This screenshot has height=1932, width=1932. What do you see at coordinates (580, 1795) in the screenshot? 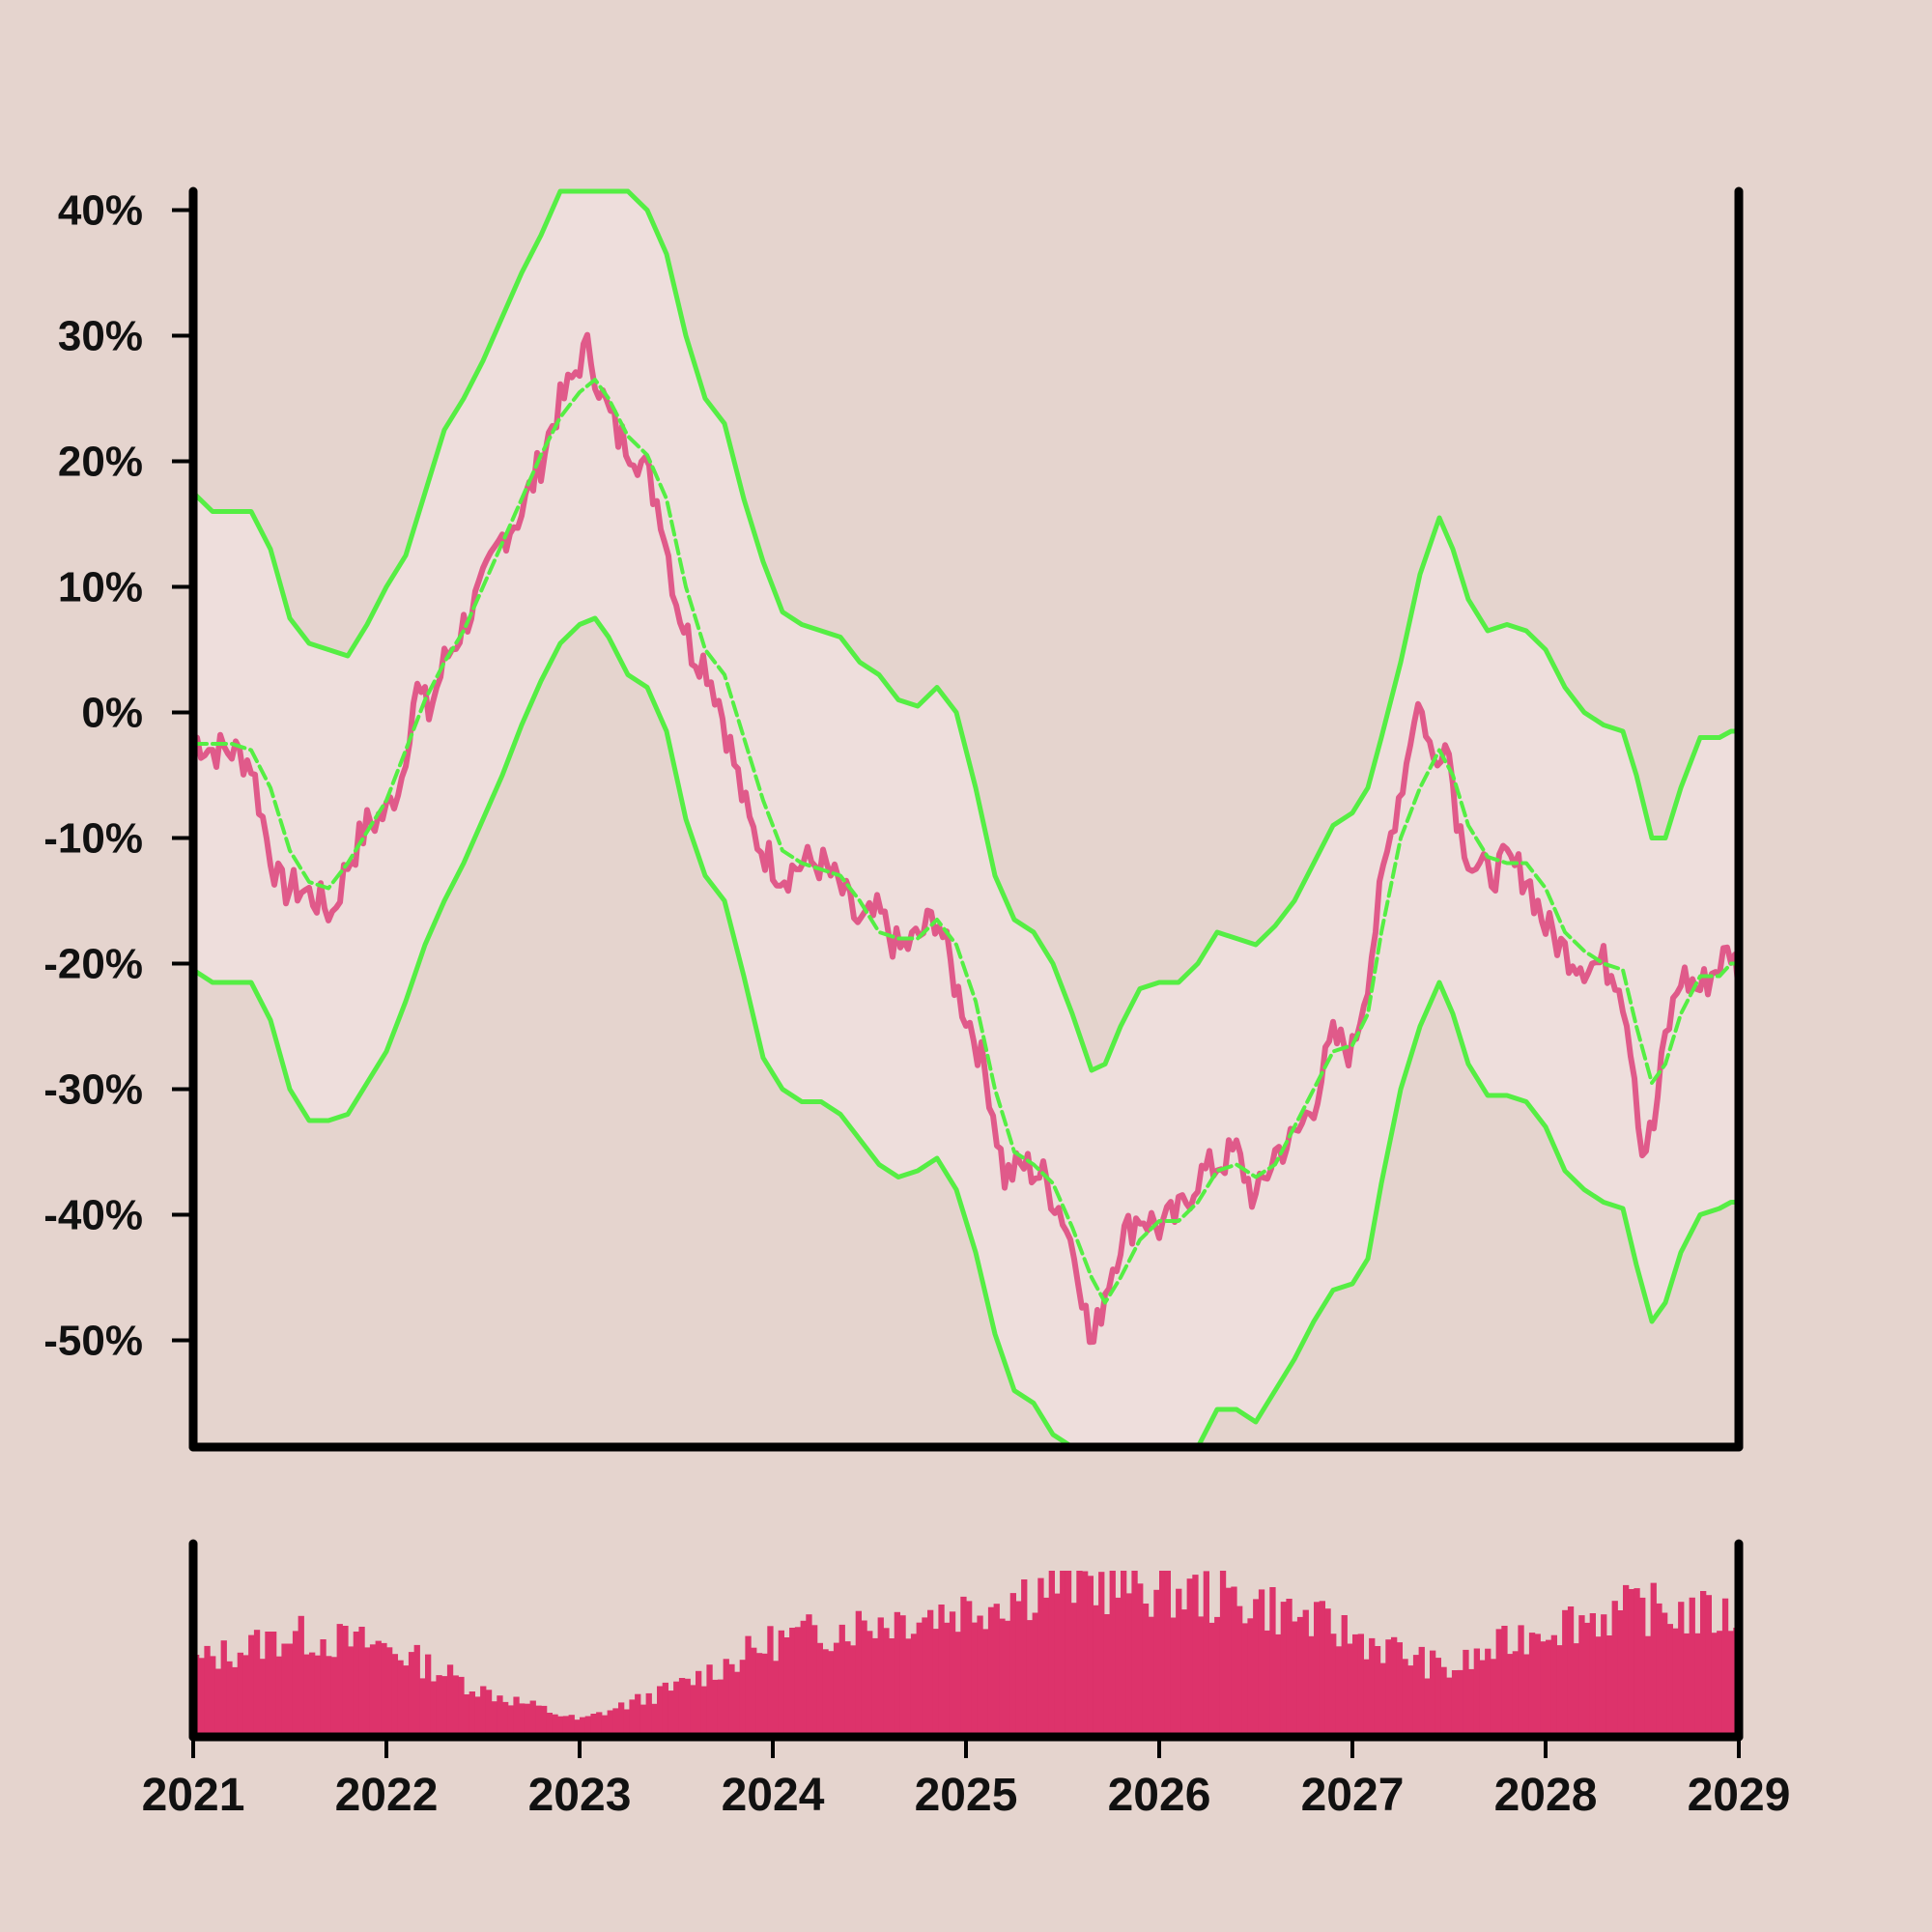
I see `x-tick-label: 2023` at bounding box center [580, 1795].